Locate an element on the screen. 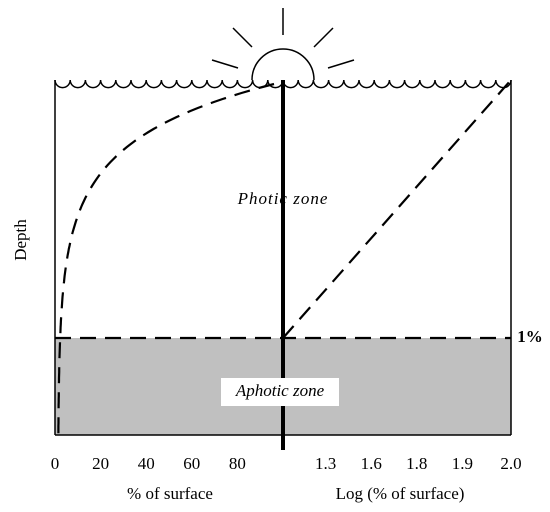 This screenshot has height=512, width=550. right-tick-label: 1.3 is located at coordinates (325, 463).